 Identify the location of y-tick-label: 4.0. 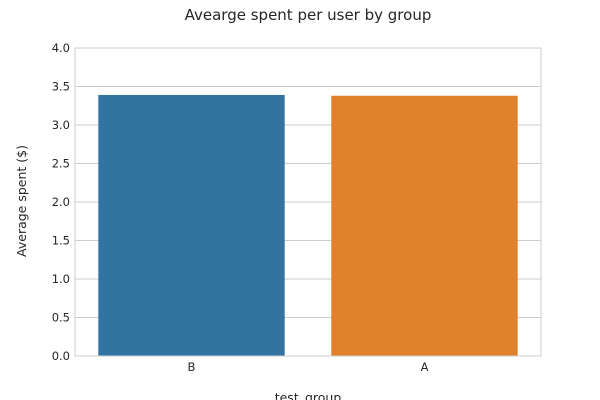
(61, 48).